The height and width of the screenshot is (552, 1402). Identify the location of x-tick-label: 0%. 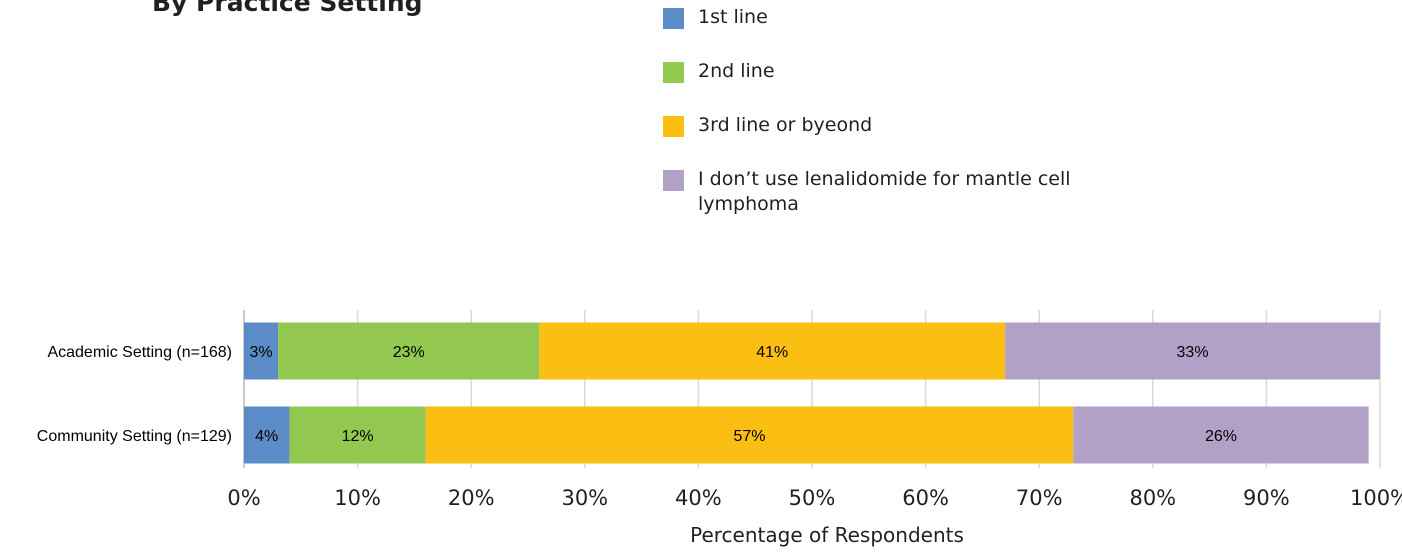
(243, 498).